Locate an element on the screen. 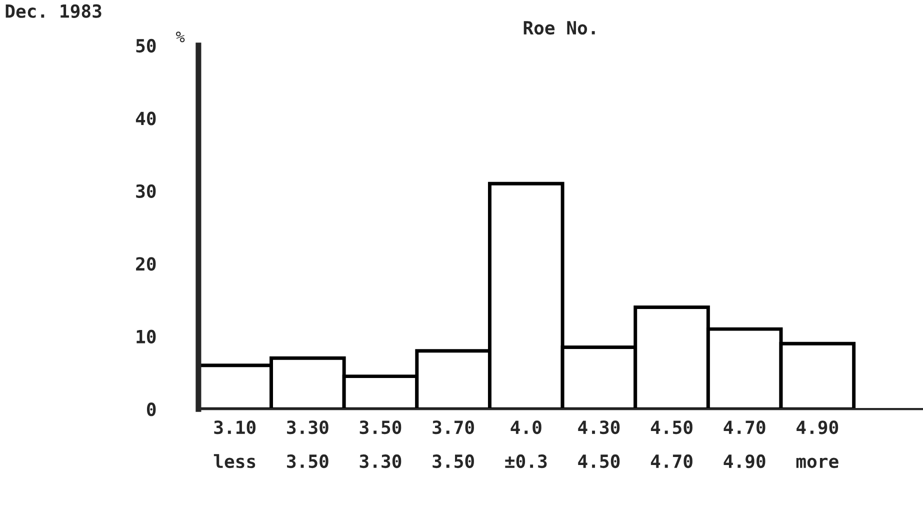  x-tick-label: 3.70 3.50 is located at coordinates (453, 444).